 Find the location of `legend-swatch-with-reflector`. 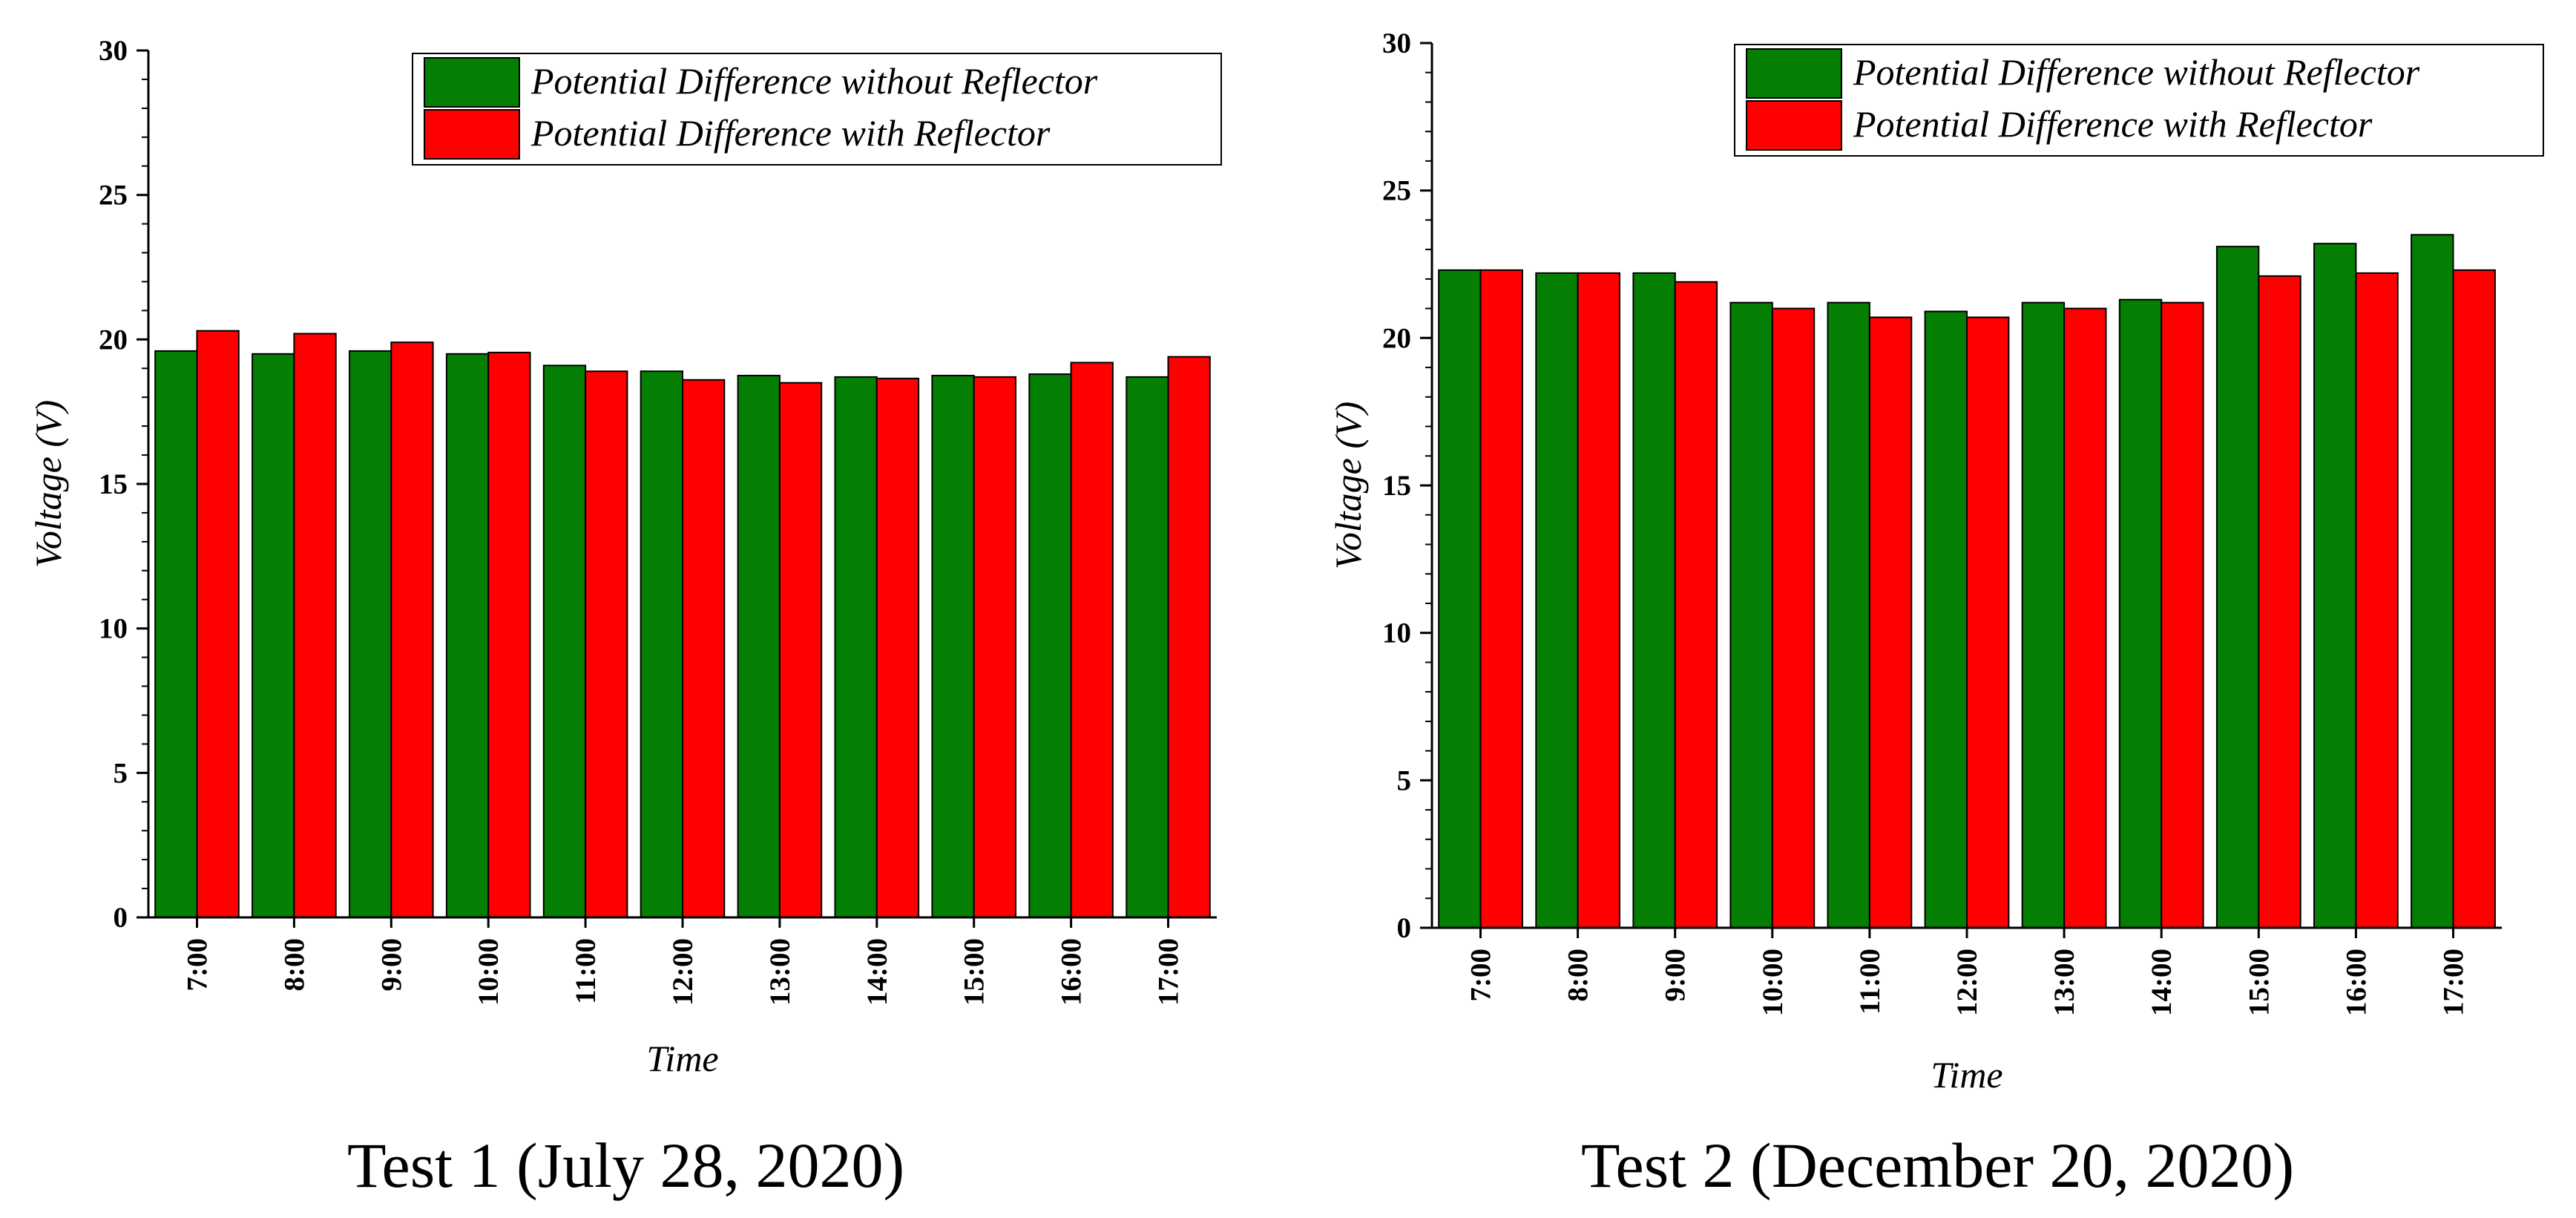

legend-swatch-with-reflector is located at coordinates (472, 134).